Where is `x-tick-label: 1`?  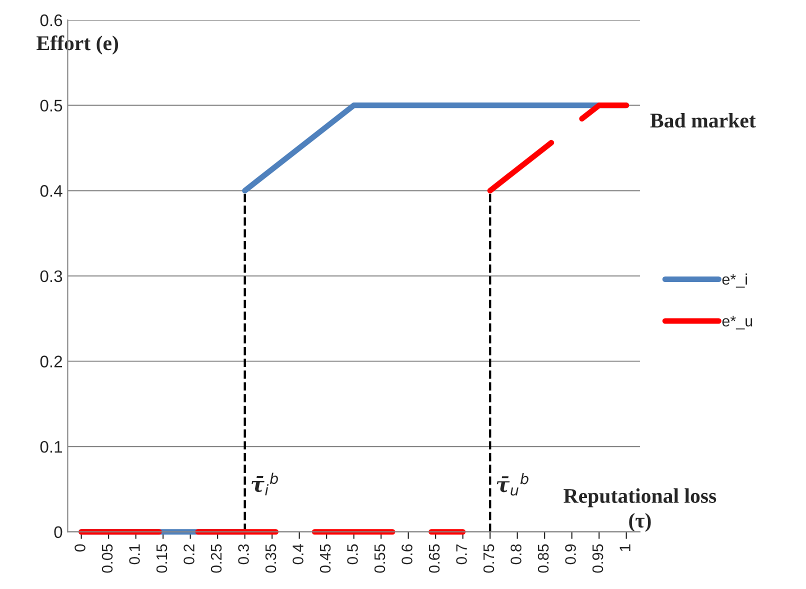 x-tick-label: 1 is located at coordinates (625, 548).